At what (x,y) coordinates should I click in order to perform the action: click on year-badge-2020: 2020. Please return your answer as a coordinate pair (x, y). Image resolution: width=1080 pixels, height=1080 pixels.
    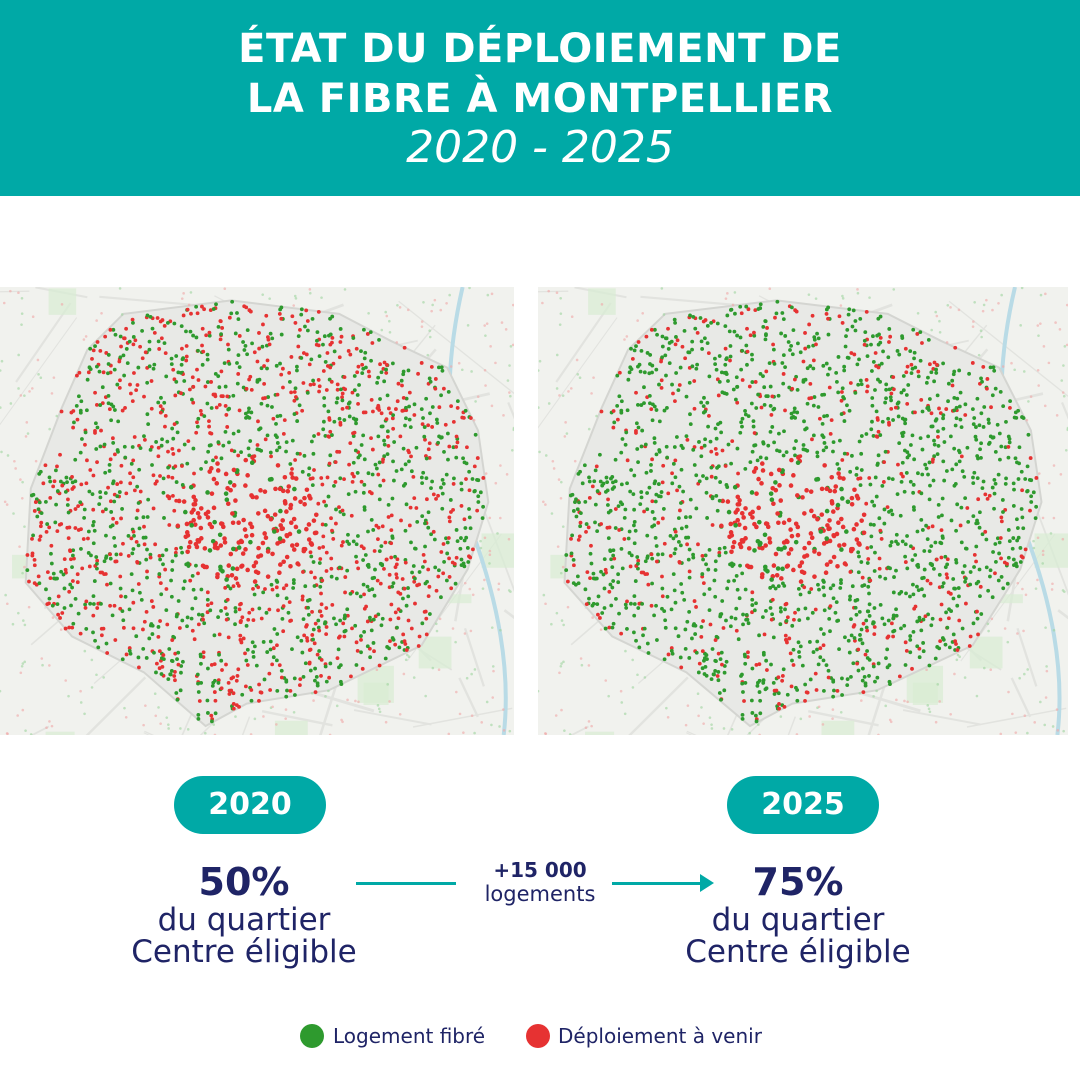
    Looking at the image, I should click on (250, 805).